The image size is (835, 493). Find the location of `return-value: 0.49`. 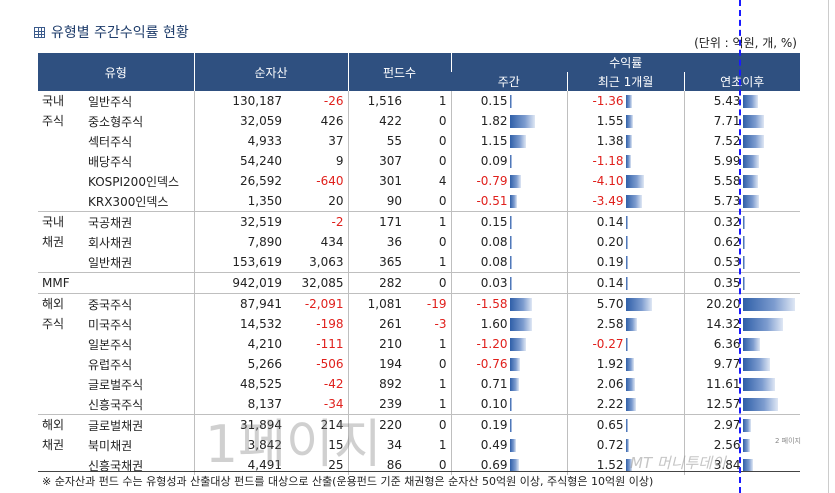

return-value: 0.49 is located at coordinates (494, 445).